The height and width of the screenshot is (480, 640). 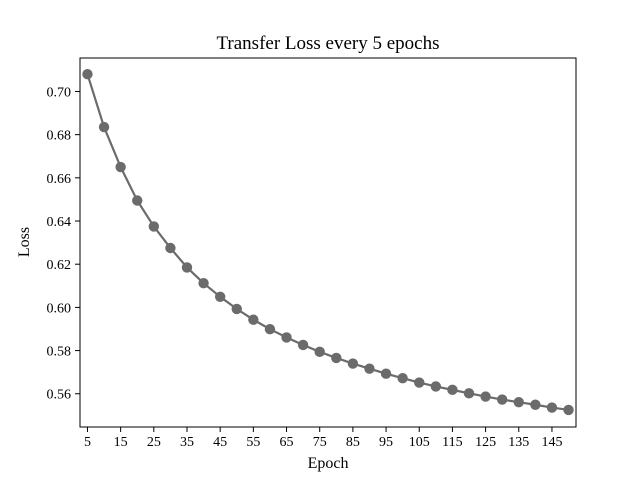 What do you see at coordinates (320, 442) in the screenshot?
I see `x-tick-label: 75` at bounding box center [320, 442].